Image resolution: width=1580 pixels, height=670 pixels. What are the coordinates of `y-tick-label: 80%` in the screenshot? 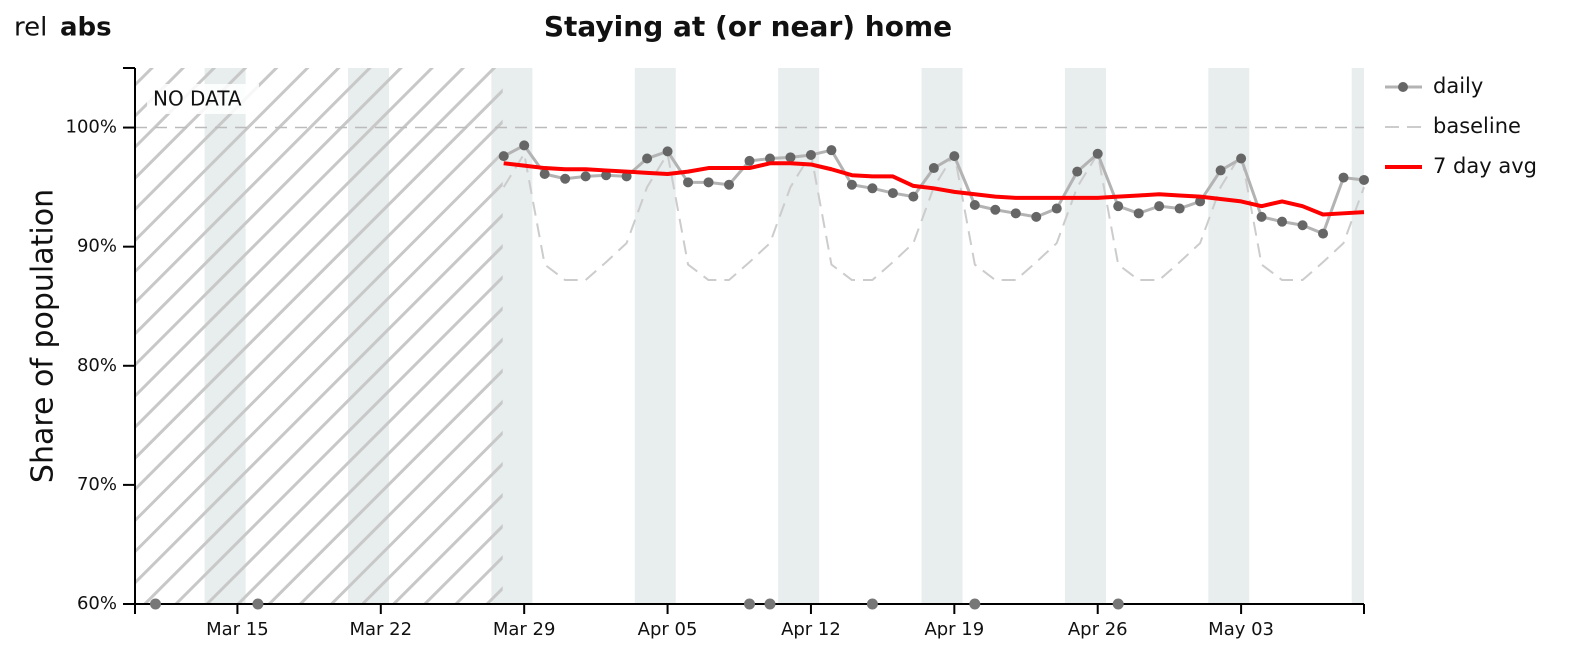 It's located at (97, 365).